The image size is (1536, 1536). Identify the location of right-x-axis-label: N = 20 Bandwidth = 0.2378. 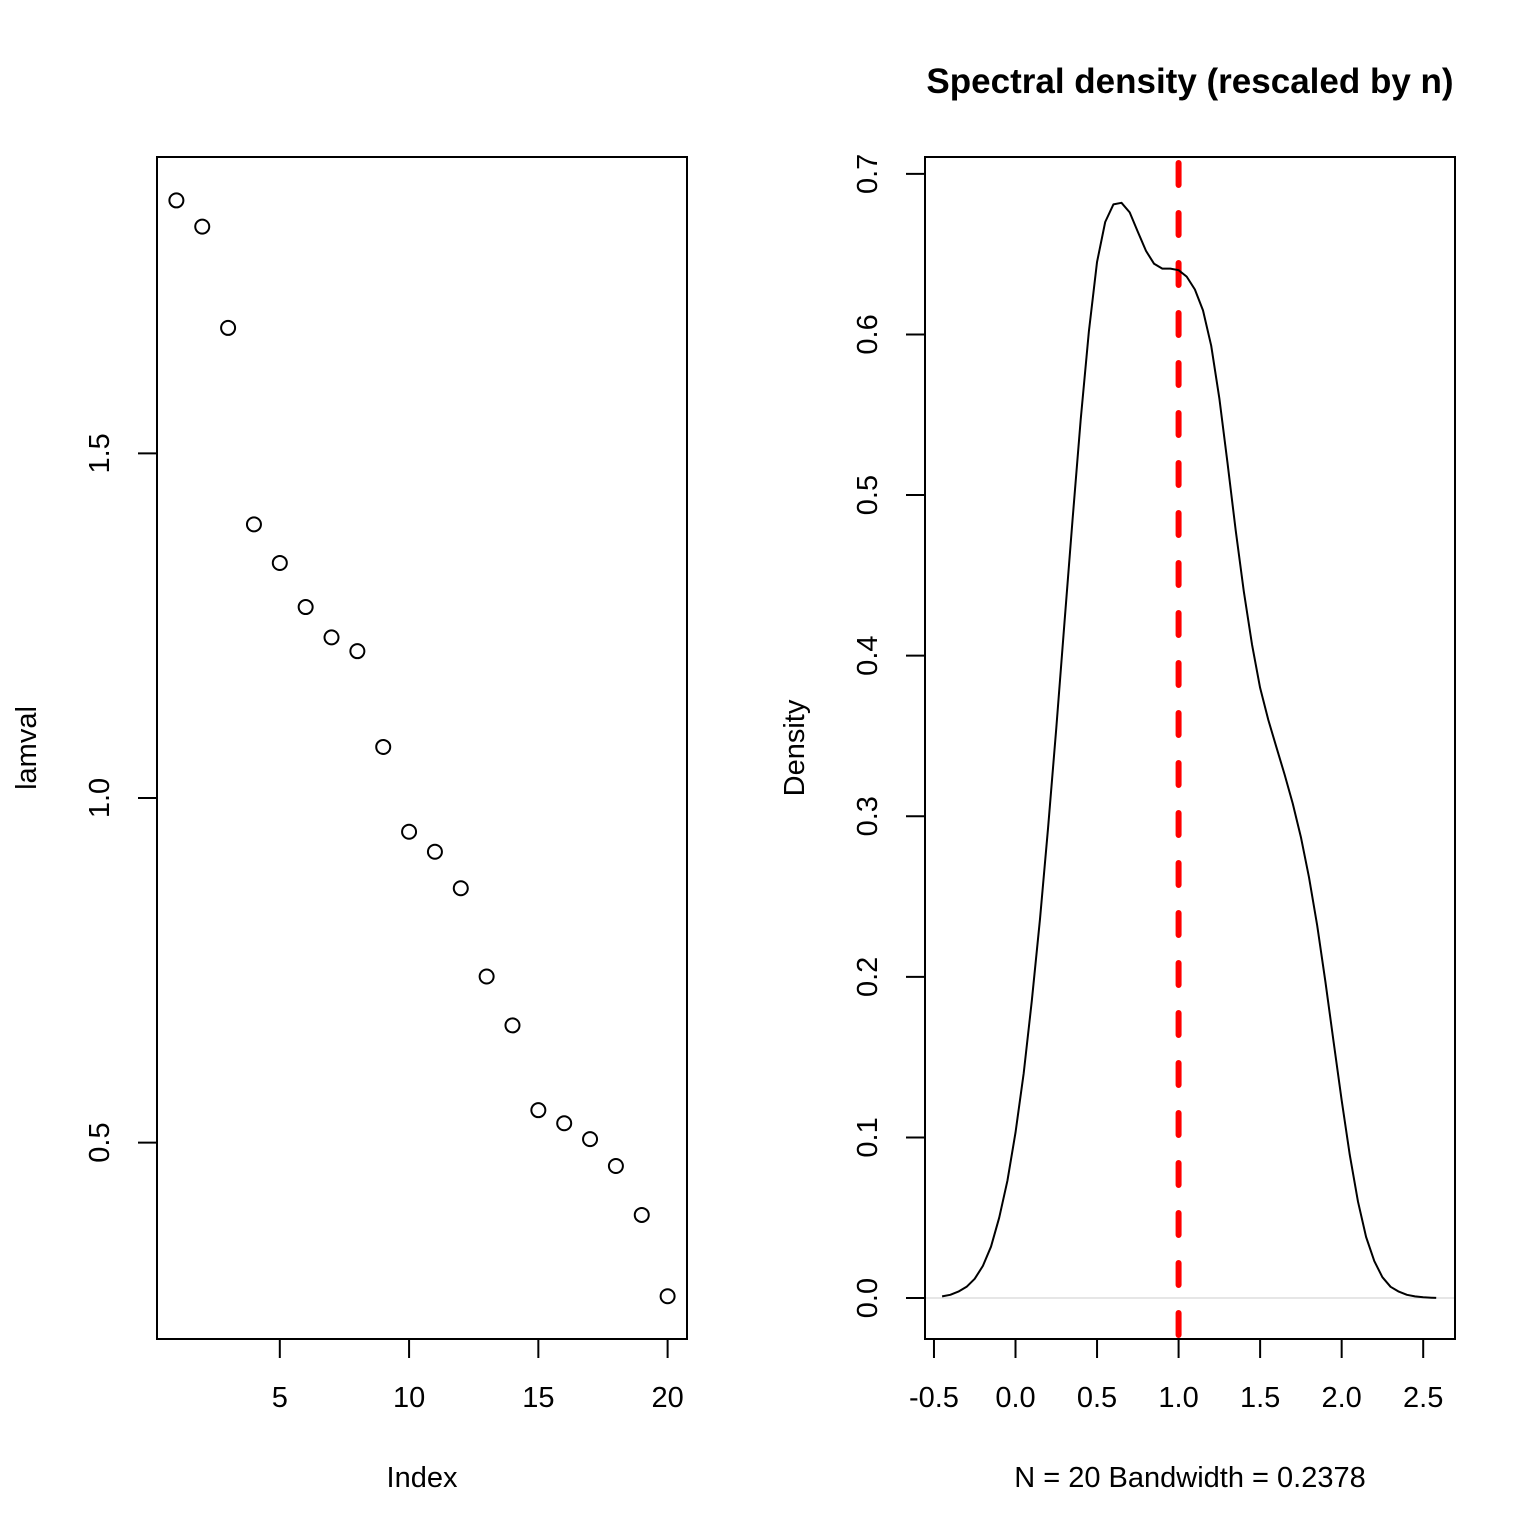
(1189, 1478).